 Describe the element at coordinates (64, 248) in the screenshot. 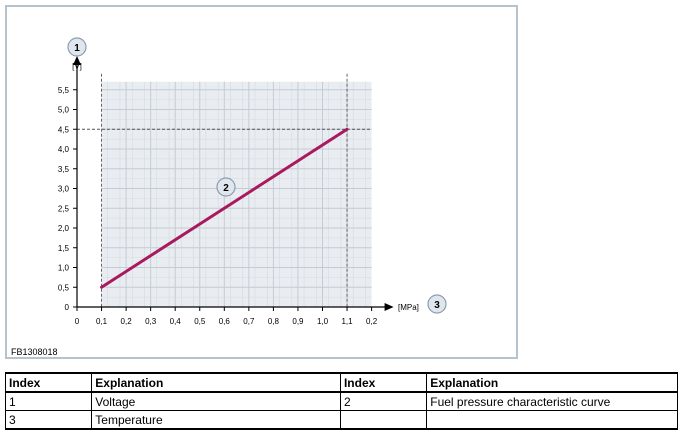

I see `y-tick-label: 1,5` at that location.